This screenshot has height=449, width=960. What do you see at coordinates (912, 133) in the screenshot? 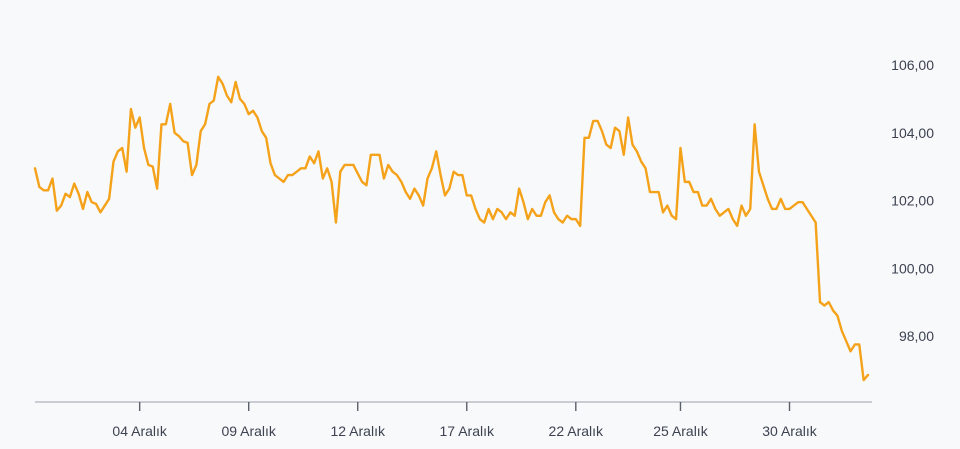
I see `y-tick-label: 104,00` at bounding box center [912, 133].